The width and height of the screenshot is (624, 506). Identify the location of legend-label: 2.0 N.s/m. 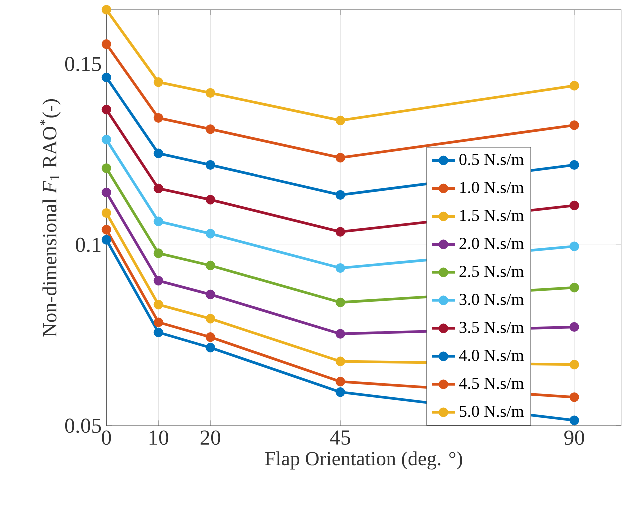
(492, 244).